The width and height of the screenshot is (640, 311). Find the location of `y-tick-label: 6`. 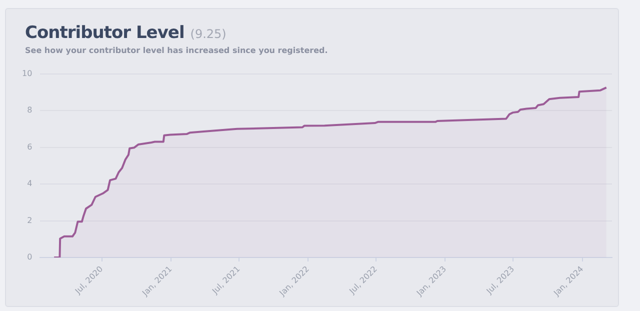

y-tick-label: 6 is located at coordinates (29, 147).